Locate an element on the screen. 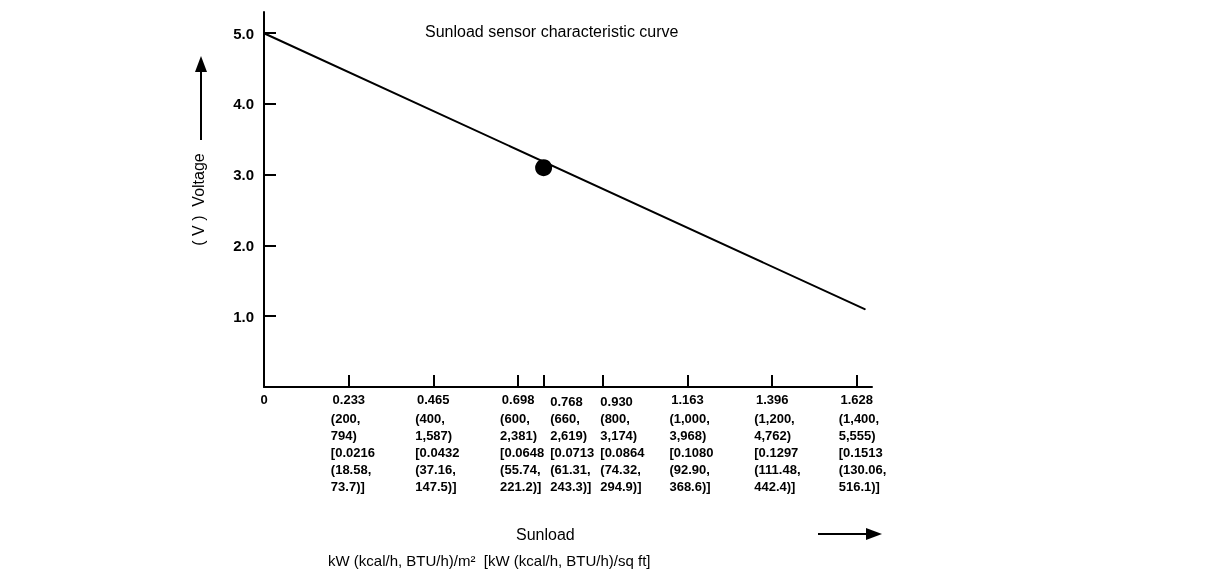 This screenshot has height=582, width=1216. x-tick-label: 0 is located at coordinates (264, 399).